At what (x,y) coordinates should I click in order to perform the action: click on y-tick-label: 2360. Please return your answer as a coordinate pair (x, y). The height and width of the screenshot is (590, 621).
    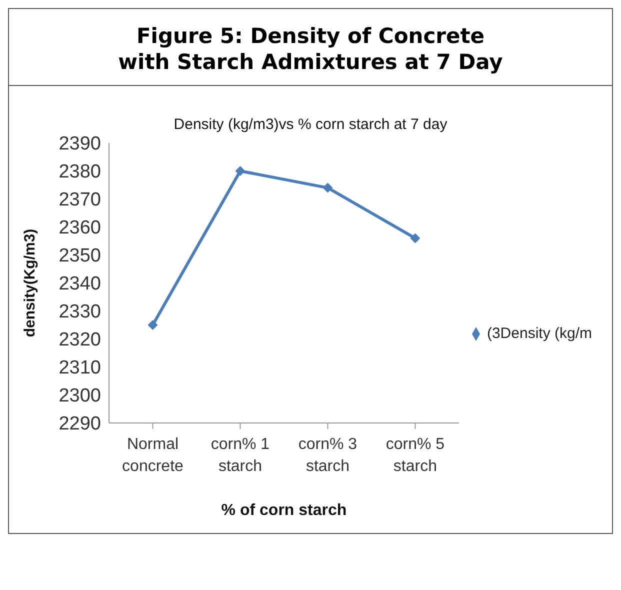
    Looking at the image, I should click on (79, 228).